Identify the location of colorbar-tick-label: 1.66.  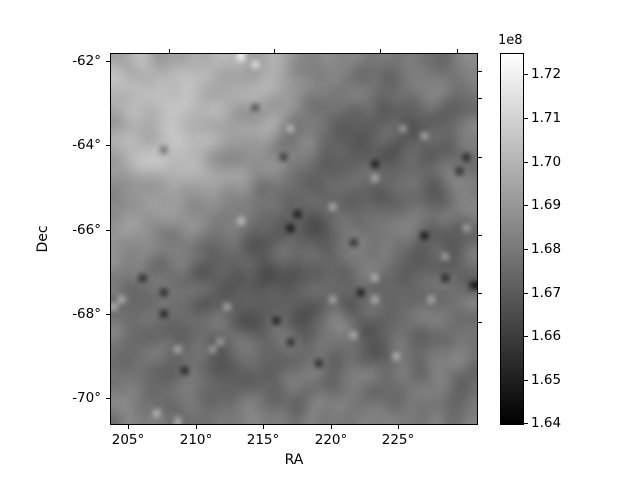
(546, 336).